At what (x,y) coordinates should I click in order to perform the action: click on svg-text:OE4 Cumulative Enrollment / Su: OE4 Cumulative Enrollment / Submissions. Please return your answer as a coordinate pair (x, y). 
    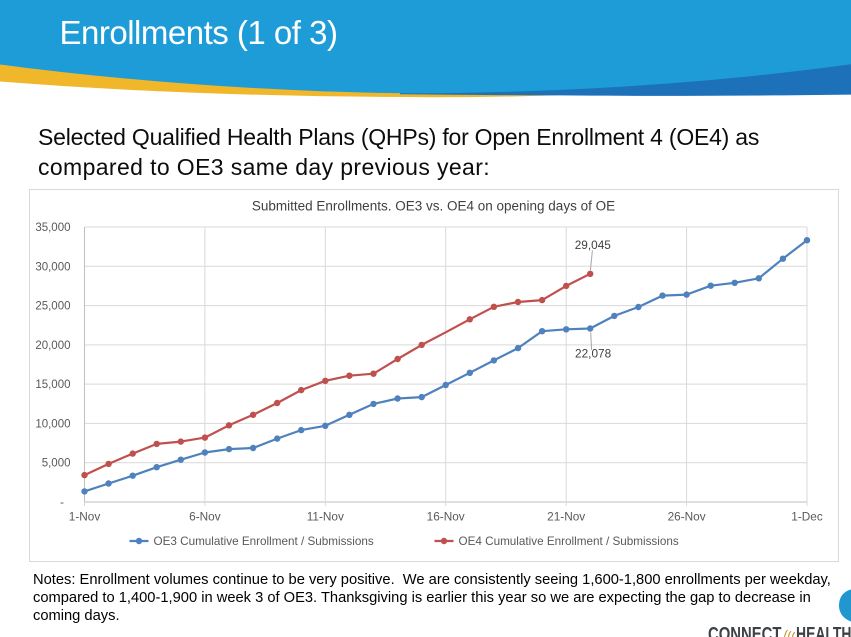
    Looking at the image, I should click on (568, 541).